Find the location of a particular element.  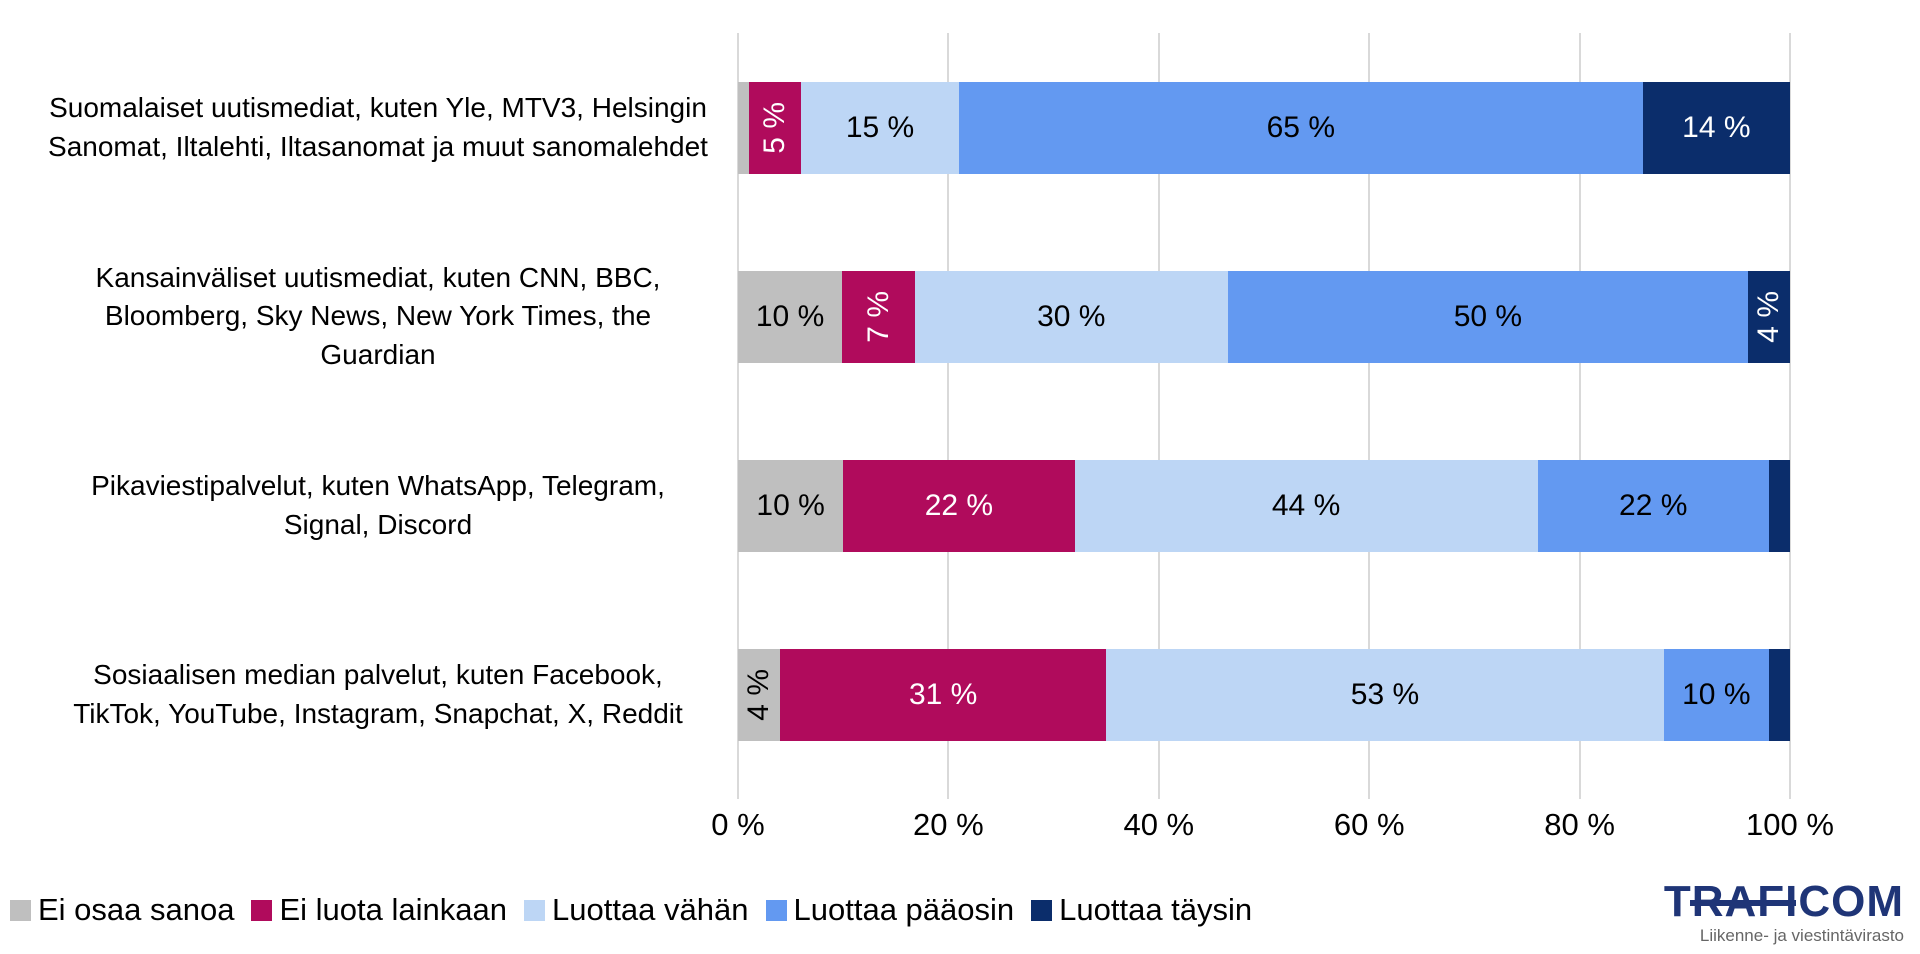

segment-value-label: 50 % is located at coordinates (1488, 316).